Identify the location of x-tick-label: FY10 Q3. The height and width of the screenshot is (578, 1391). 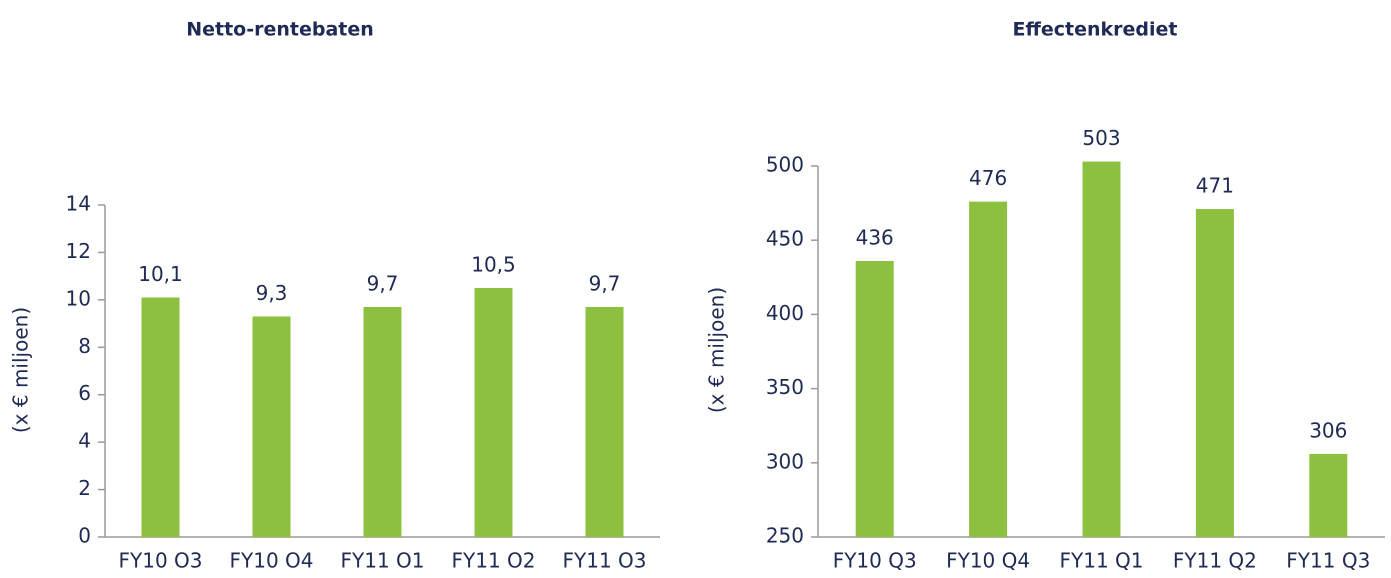
(875, 561).